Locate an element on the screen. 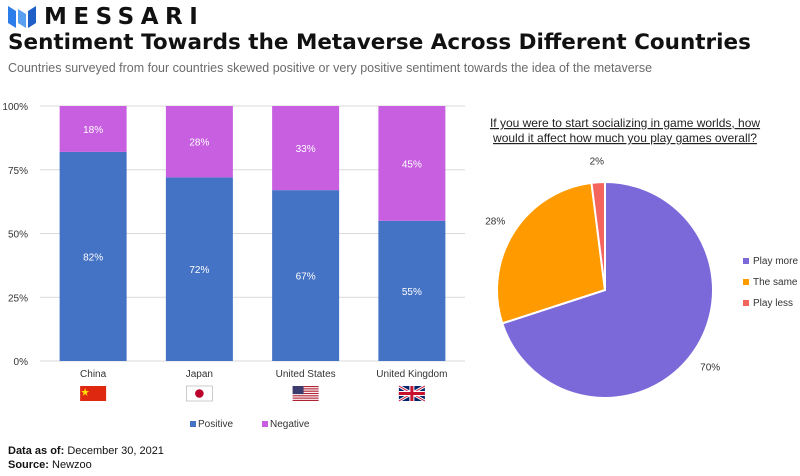  bar-data-label: 28% is located at coordinates (199, 143).